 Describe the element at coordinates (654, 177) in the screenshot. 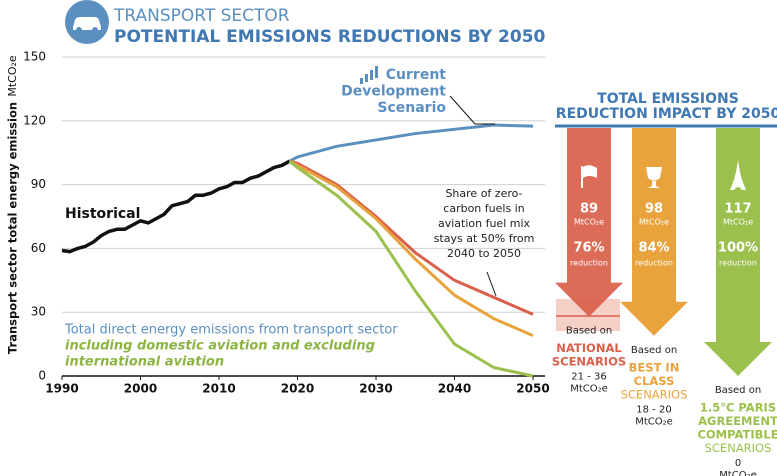

I see `trophy-icon` at that location.